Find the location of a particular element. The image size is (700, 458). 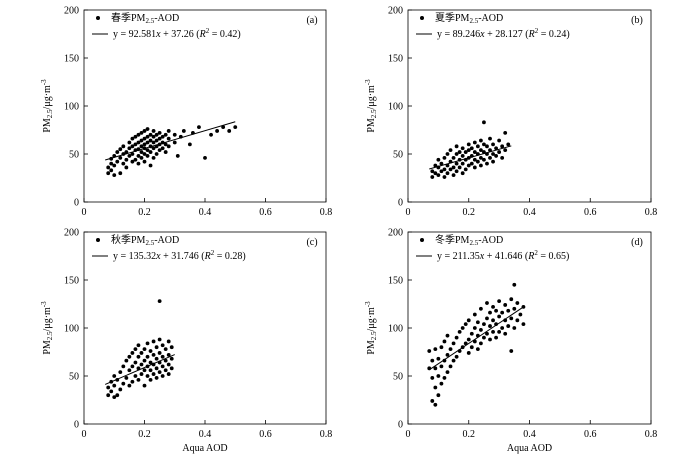

x-tick-label: 0.4 is located at coordinates (205, 434).